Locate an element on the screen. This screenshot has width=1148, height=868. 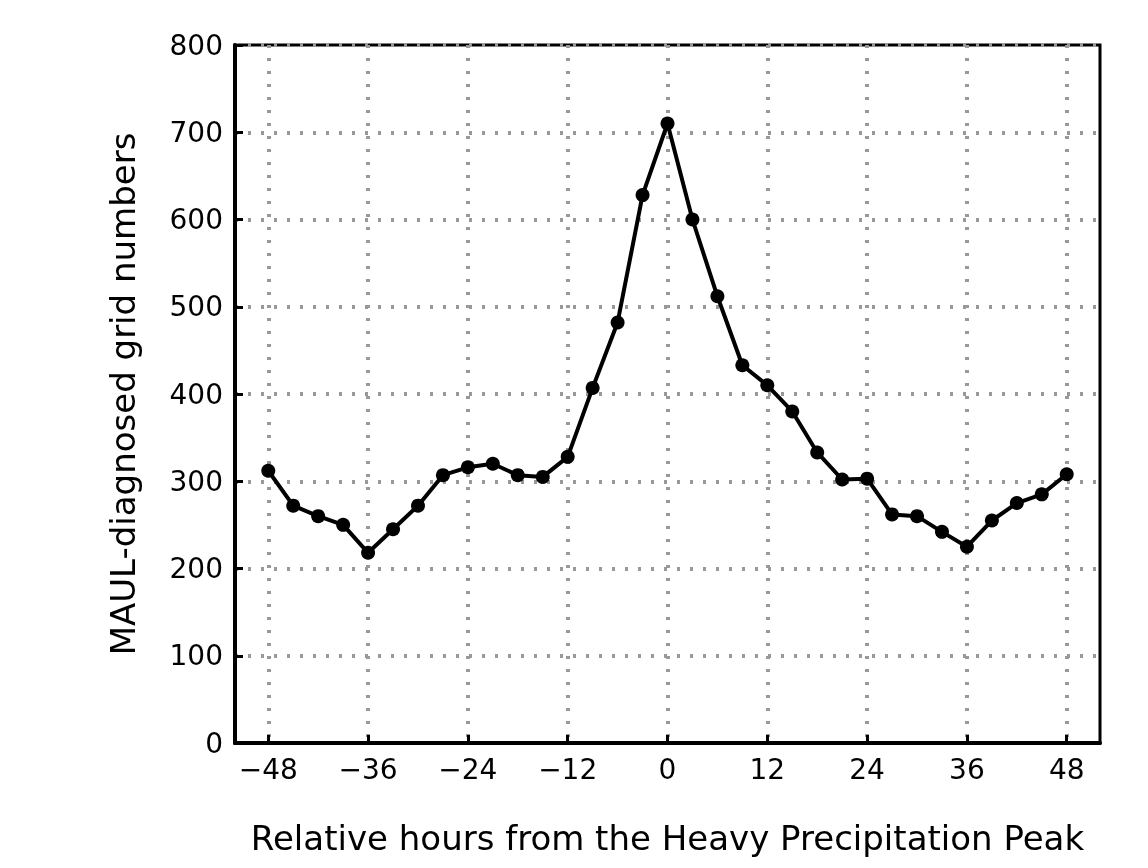
x-tick-label: −12 is located at coordinates (568, 769).